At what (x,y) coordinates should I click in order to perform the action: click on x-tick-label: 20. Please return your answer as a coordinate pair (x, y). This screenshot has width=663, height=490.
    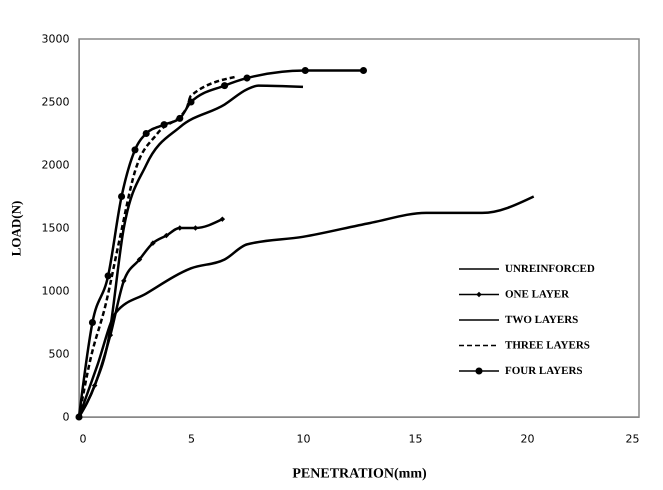
    Looking at the image, I should click on (527, 439).